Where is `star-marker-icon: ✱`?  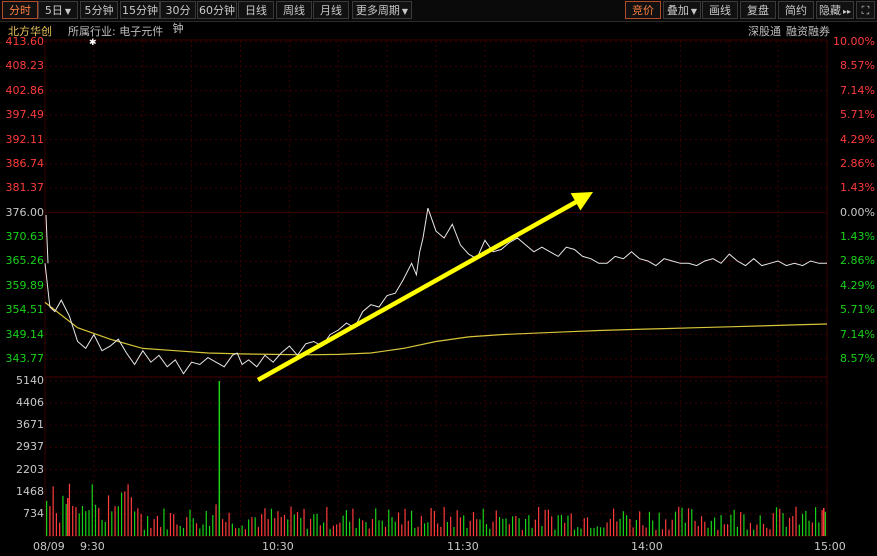
star-marker-icon: ✱ is located at coordinates (93, 43).